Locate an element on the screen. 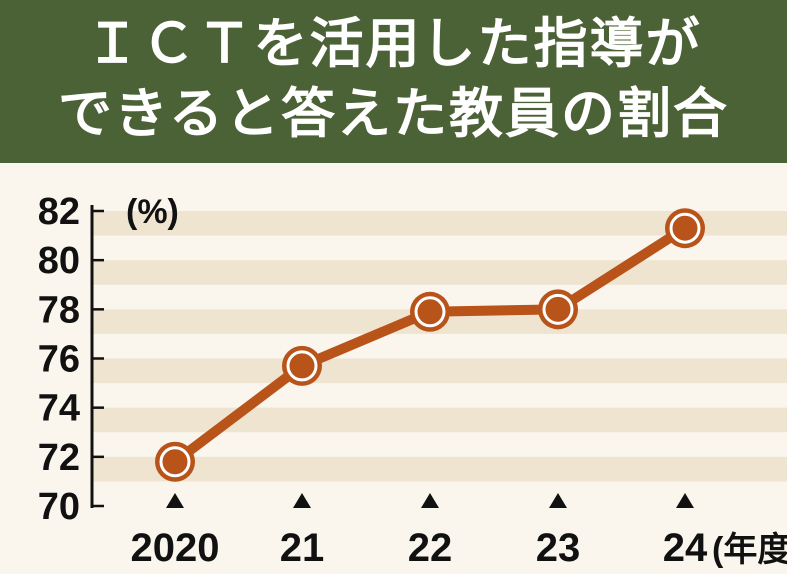 This screenshot has height=574, width=787. y-tick-label: 78 is located at coordinates (59, 310).